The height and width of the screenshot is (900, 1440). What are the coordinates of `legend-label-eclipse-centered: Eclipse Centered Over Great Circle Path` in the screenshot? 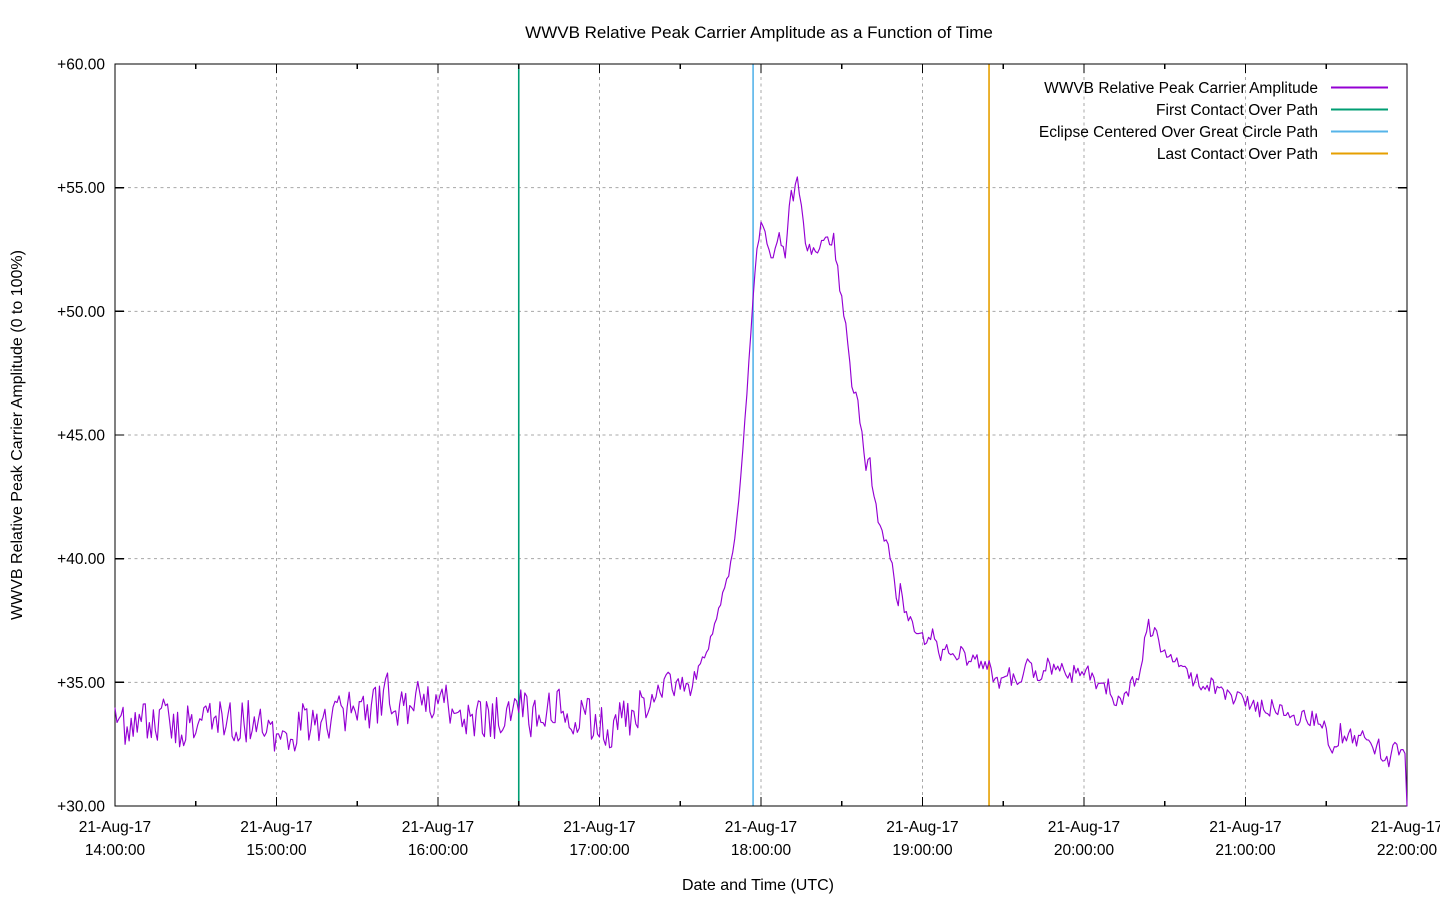 It's located at (1178, 132).